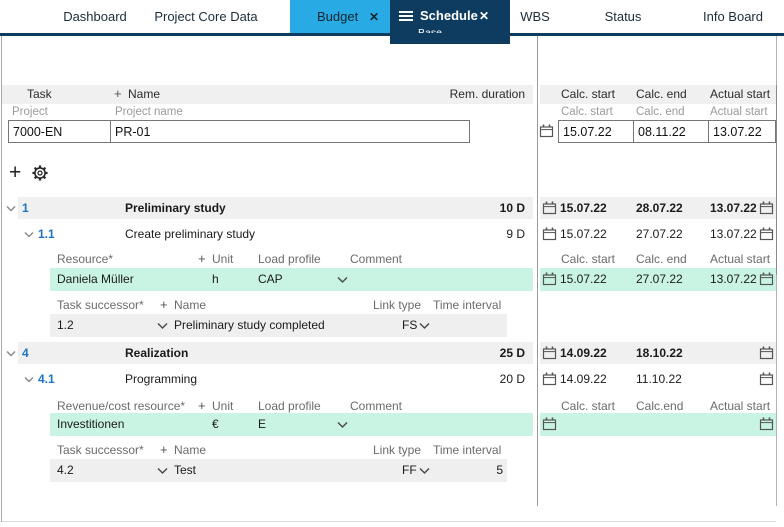 This screenshot has height=527, width=784. I want to click on tab-bar-underline, so click(392, 34).